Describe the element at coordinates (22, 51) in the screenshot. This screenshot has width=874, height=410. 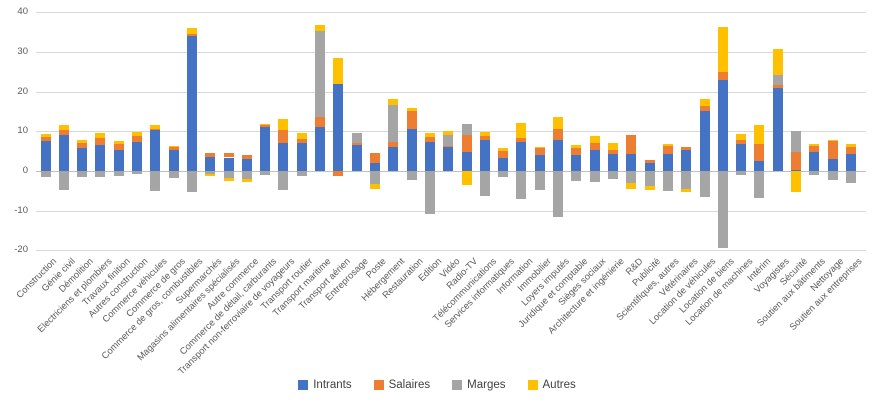
I see `y-tick-label: 30` at that location.